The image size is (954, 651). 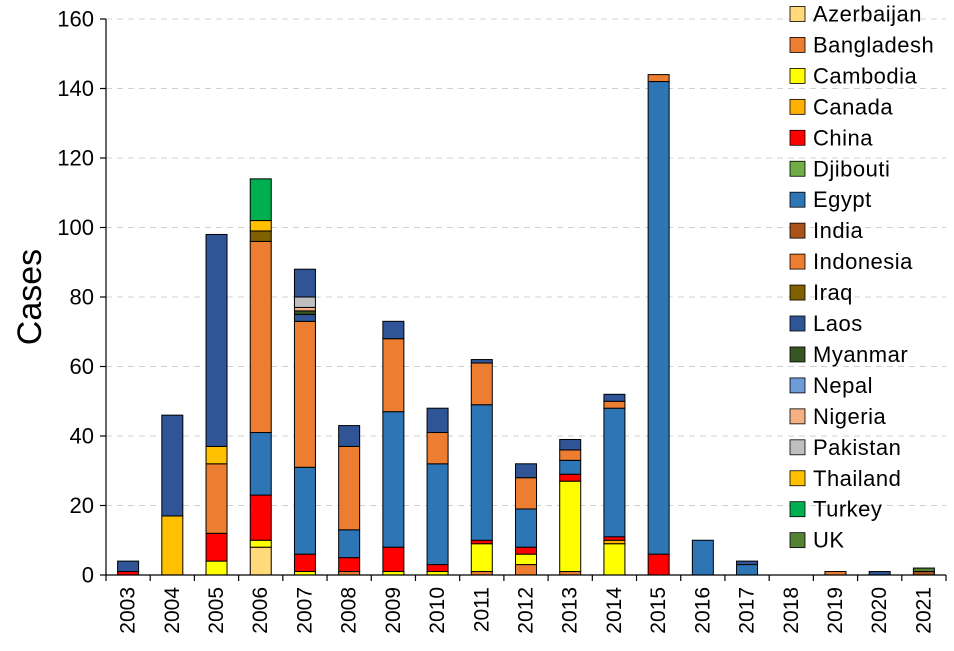 I want to click on y-tick-label: 120, so click(x=75, y=158).